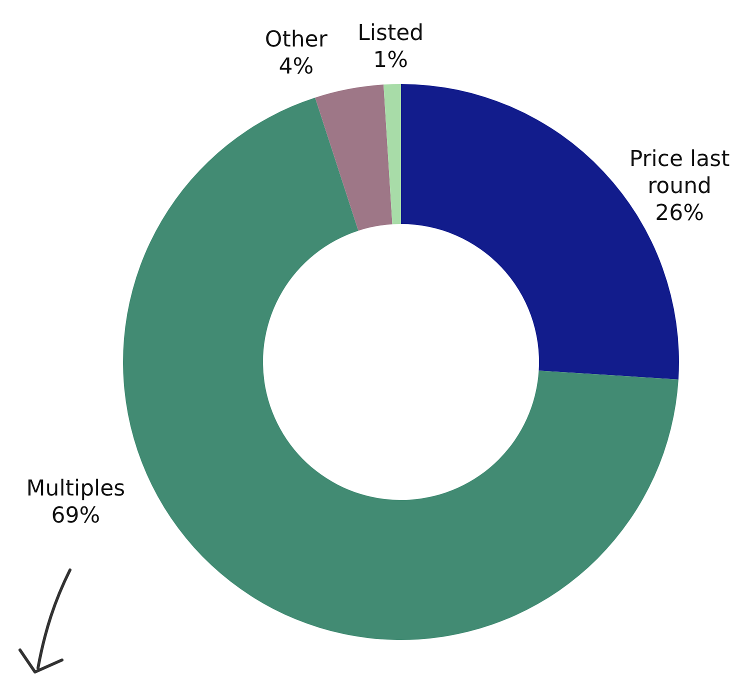  Describe the element at coordinates (75, 515) in the screenshot. I see `data-label: 69%` at that location.